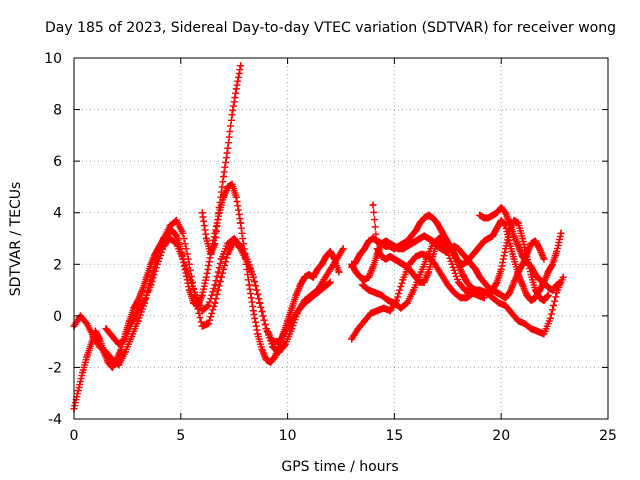 Image resolution: width=640 pixels, height=480 pixels. Describe the element at coordinates (57, 265) in the screenshot. I see `y-tick-label: 2` at that location.